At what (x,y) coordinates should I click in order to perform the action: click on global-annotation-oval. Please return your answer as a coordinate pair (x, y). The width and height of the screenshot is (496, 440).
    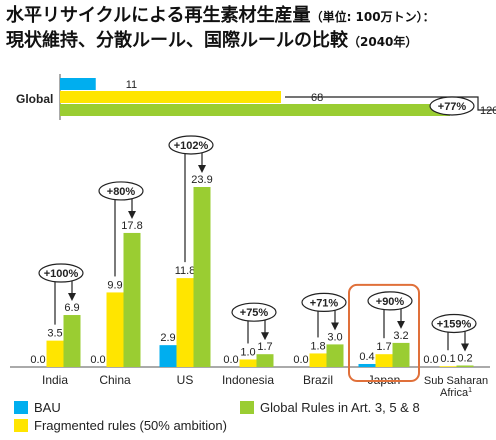
    Looking at the image, I should click on (452, 106).